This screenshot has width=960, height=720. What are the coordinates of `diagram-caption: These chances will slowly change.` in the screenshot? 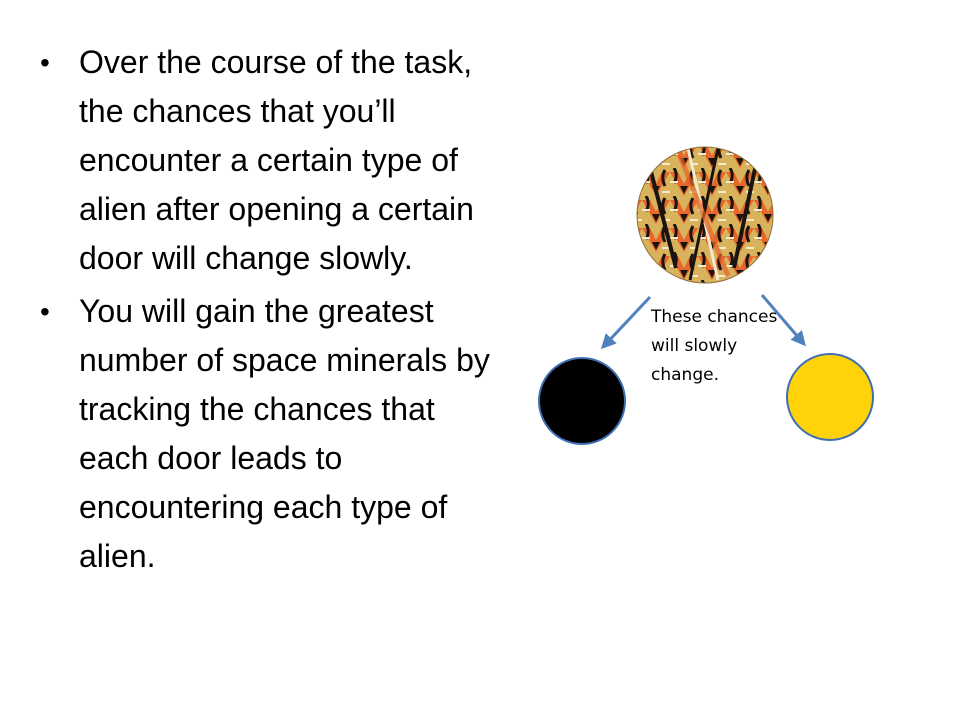 It's located at (714, 346).